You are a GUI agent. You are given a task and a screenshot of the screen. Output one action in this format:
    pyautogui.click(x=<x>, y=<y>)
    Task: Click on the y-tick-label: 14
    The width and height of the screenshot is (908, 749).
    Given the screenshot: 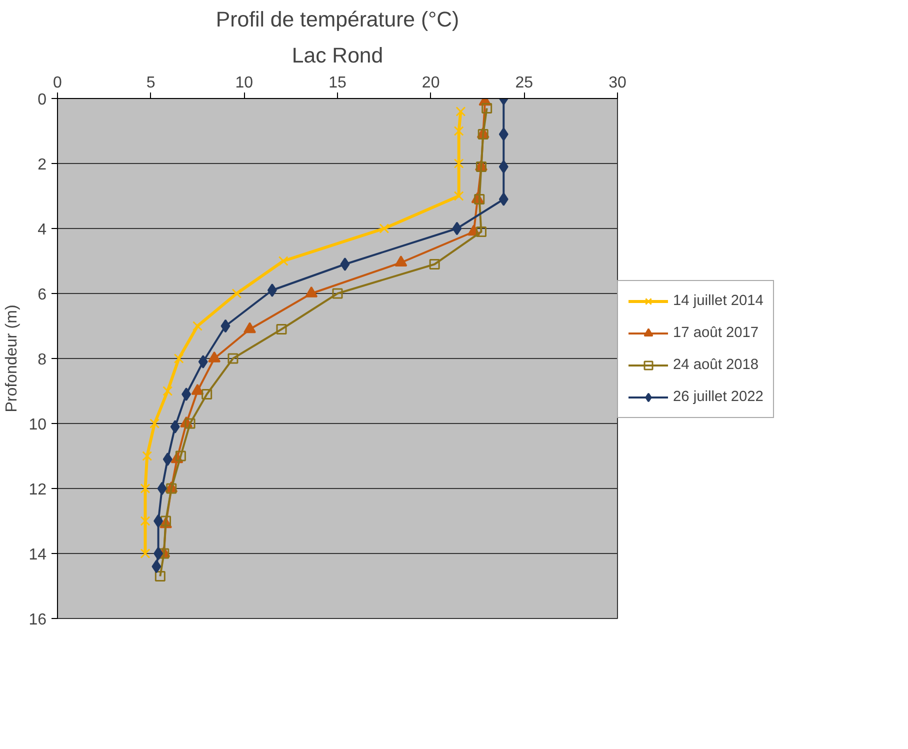 What is the action you would take?
    pyautogui.click(x=37, y=555)
    